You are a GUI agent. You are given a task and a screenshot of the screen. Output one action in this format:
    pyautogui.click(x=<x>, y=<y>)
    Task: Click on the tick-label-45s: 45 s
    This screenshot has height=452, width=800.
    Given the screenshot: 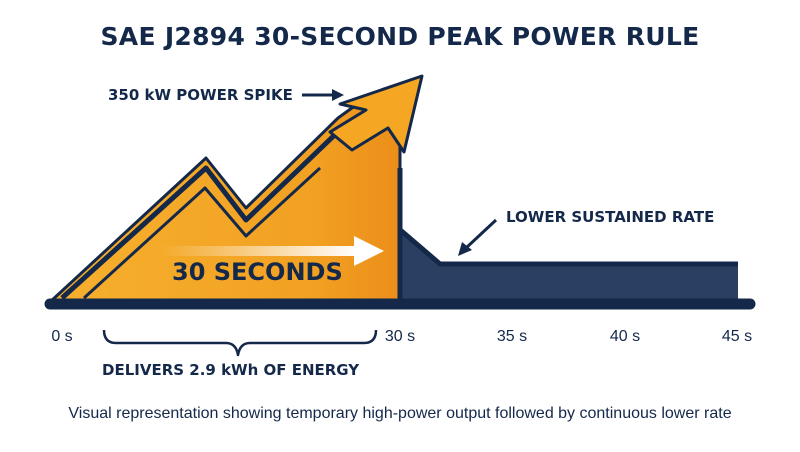 What is the action you would take?
    pyautogui.click(x=737, y=336)
    